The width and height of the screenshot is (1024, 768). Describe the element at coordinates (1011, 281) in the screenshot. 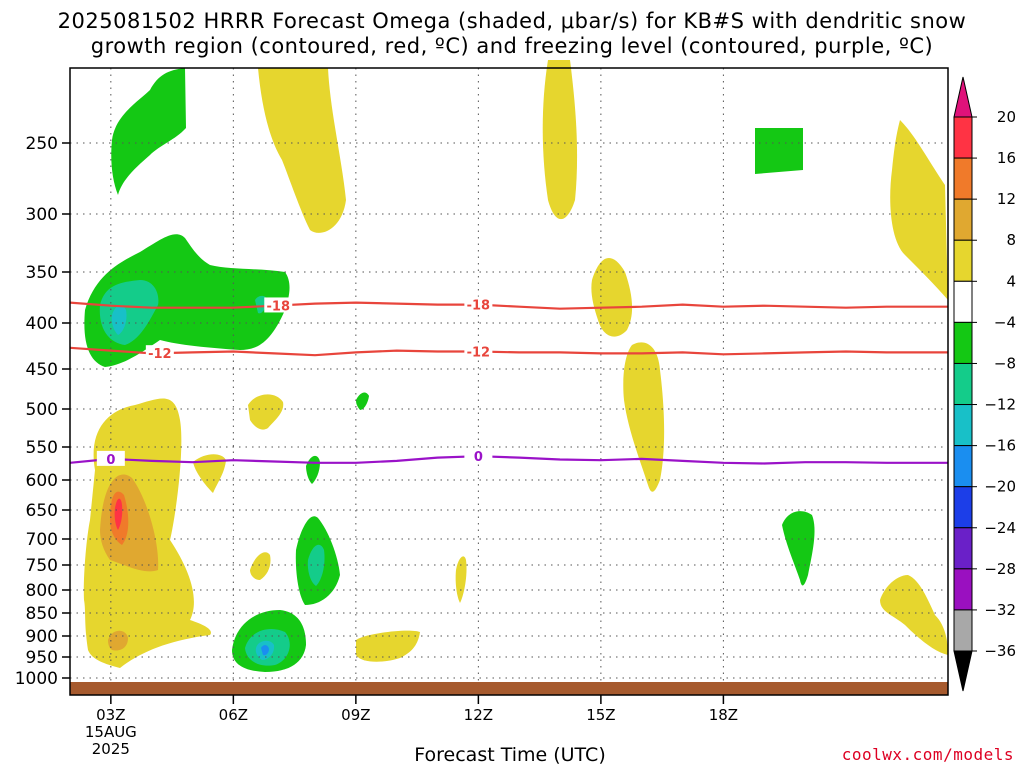

I see `colorbar-label: 4` at that location.